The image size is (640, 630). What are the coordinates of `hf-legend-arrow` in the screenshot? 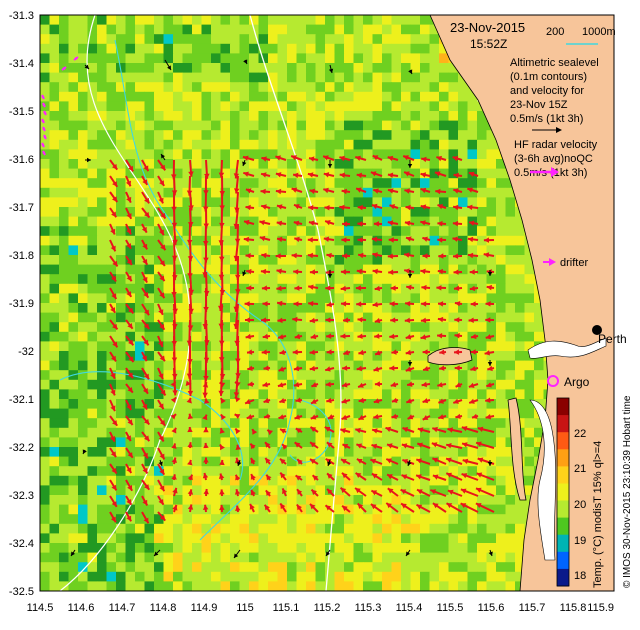 It's located at (544, 172).